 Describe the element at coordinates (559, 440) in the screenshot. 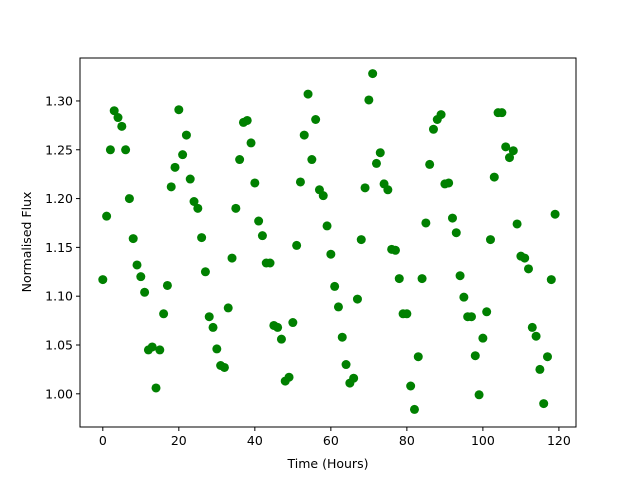

I see `x-tick-label: 120` at that location.